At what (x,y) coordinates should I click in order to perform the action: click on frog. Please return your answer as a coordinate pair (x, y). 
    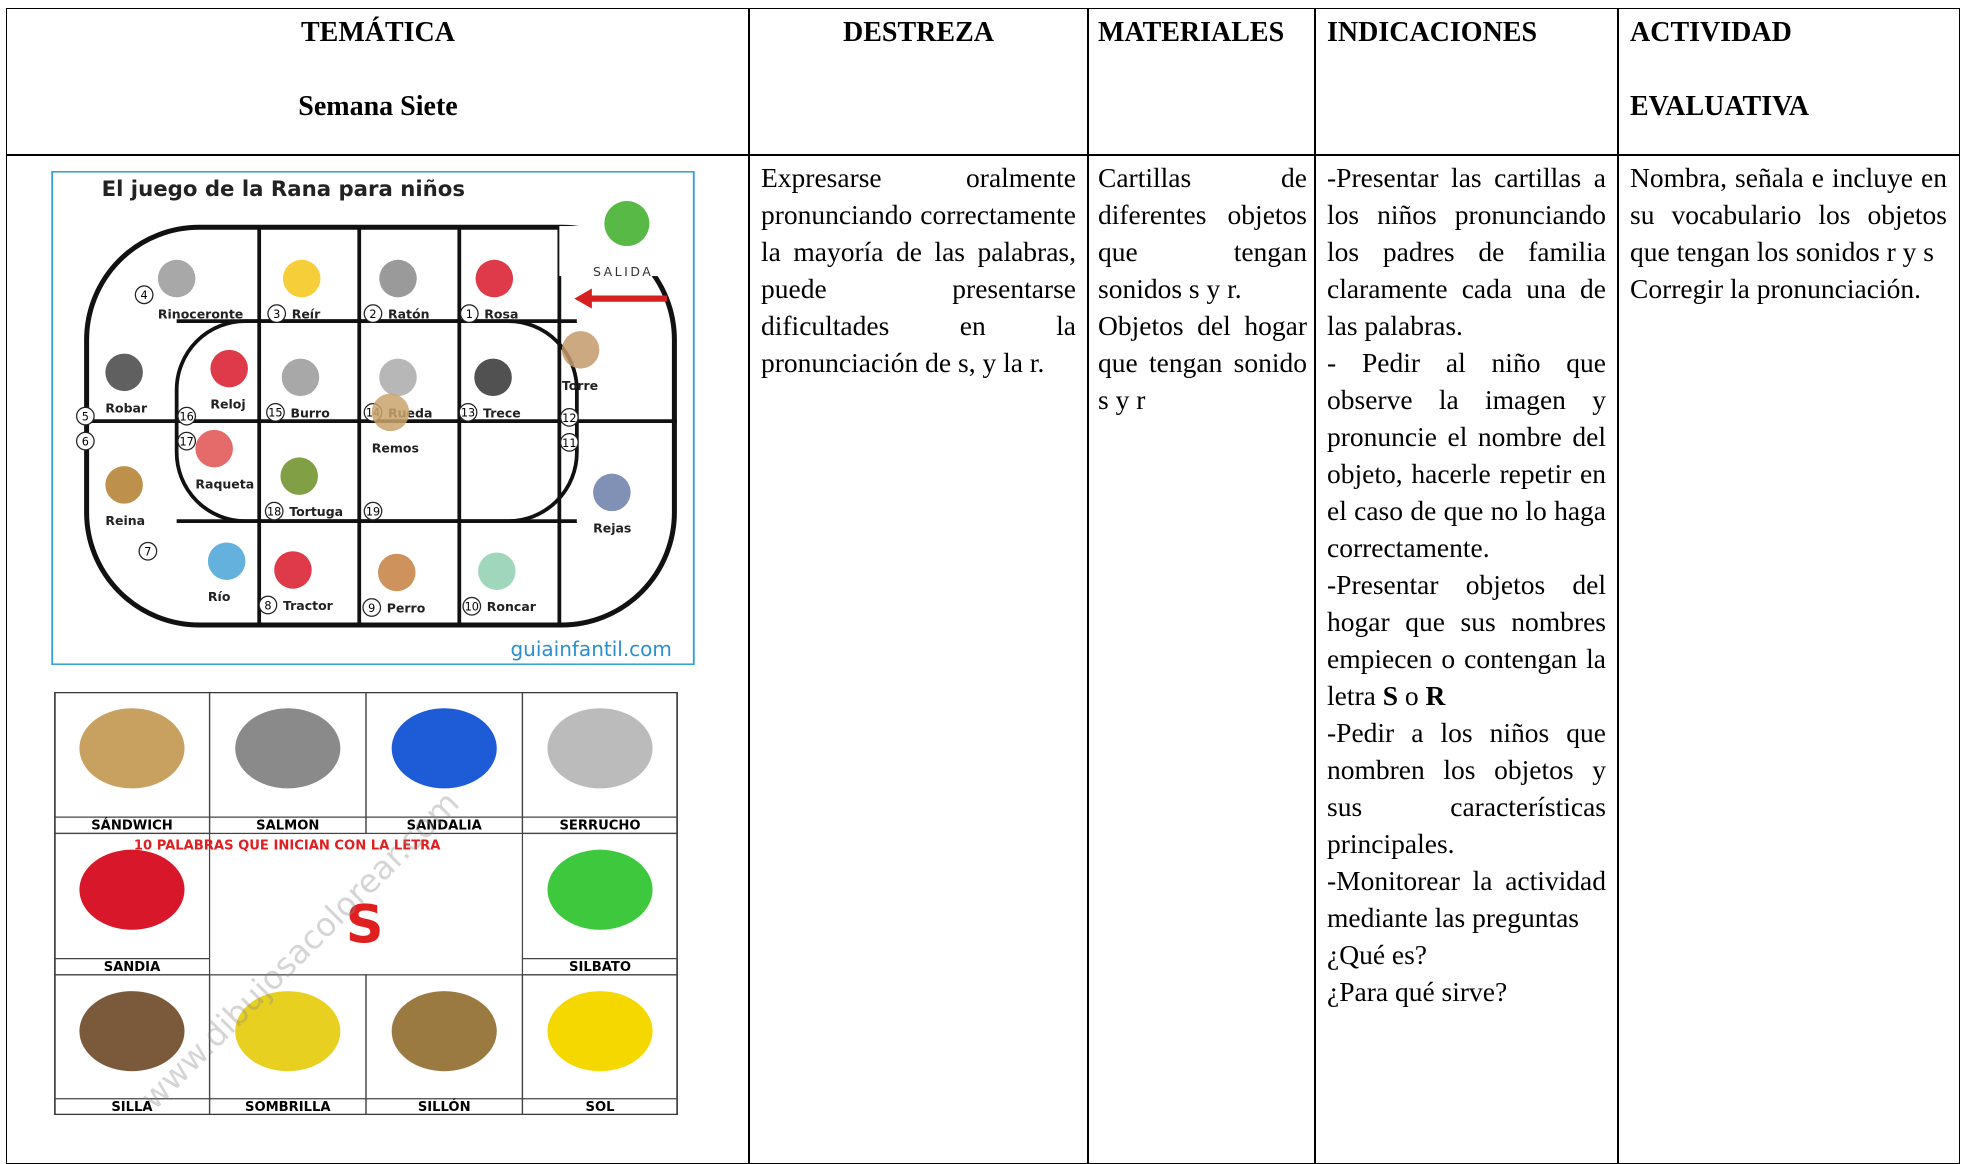
    Looking at the image, I should click on (627, 224).